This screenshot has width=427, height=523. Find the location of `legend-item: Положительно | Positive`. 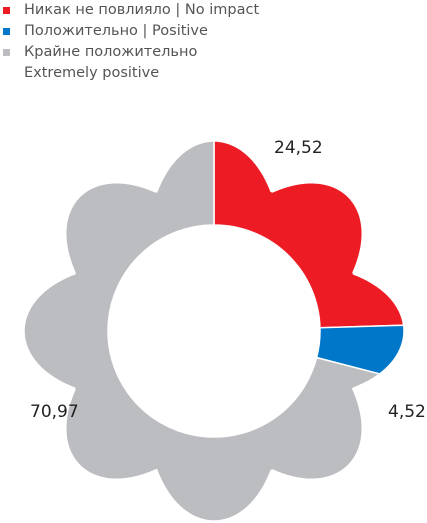

legend-item: Положительно | Positive is located at coordinates (129, 31).